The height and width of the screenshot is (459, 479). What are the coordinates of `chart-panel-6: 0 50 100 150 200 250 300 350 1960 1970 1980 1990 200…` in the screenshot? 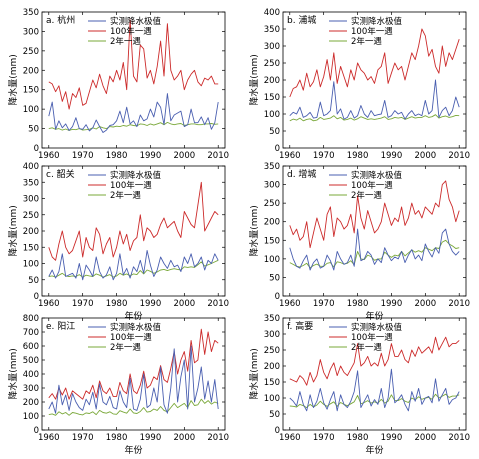 It's located at (359, 385).